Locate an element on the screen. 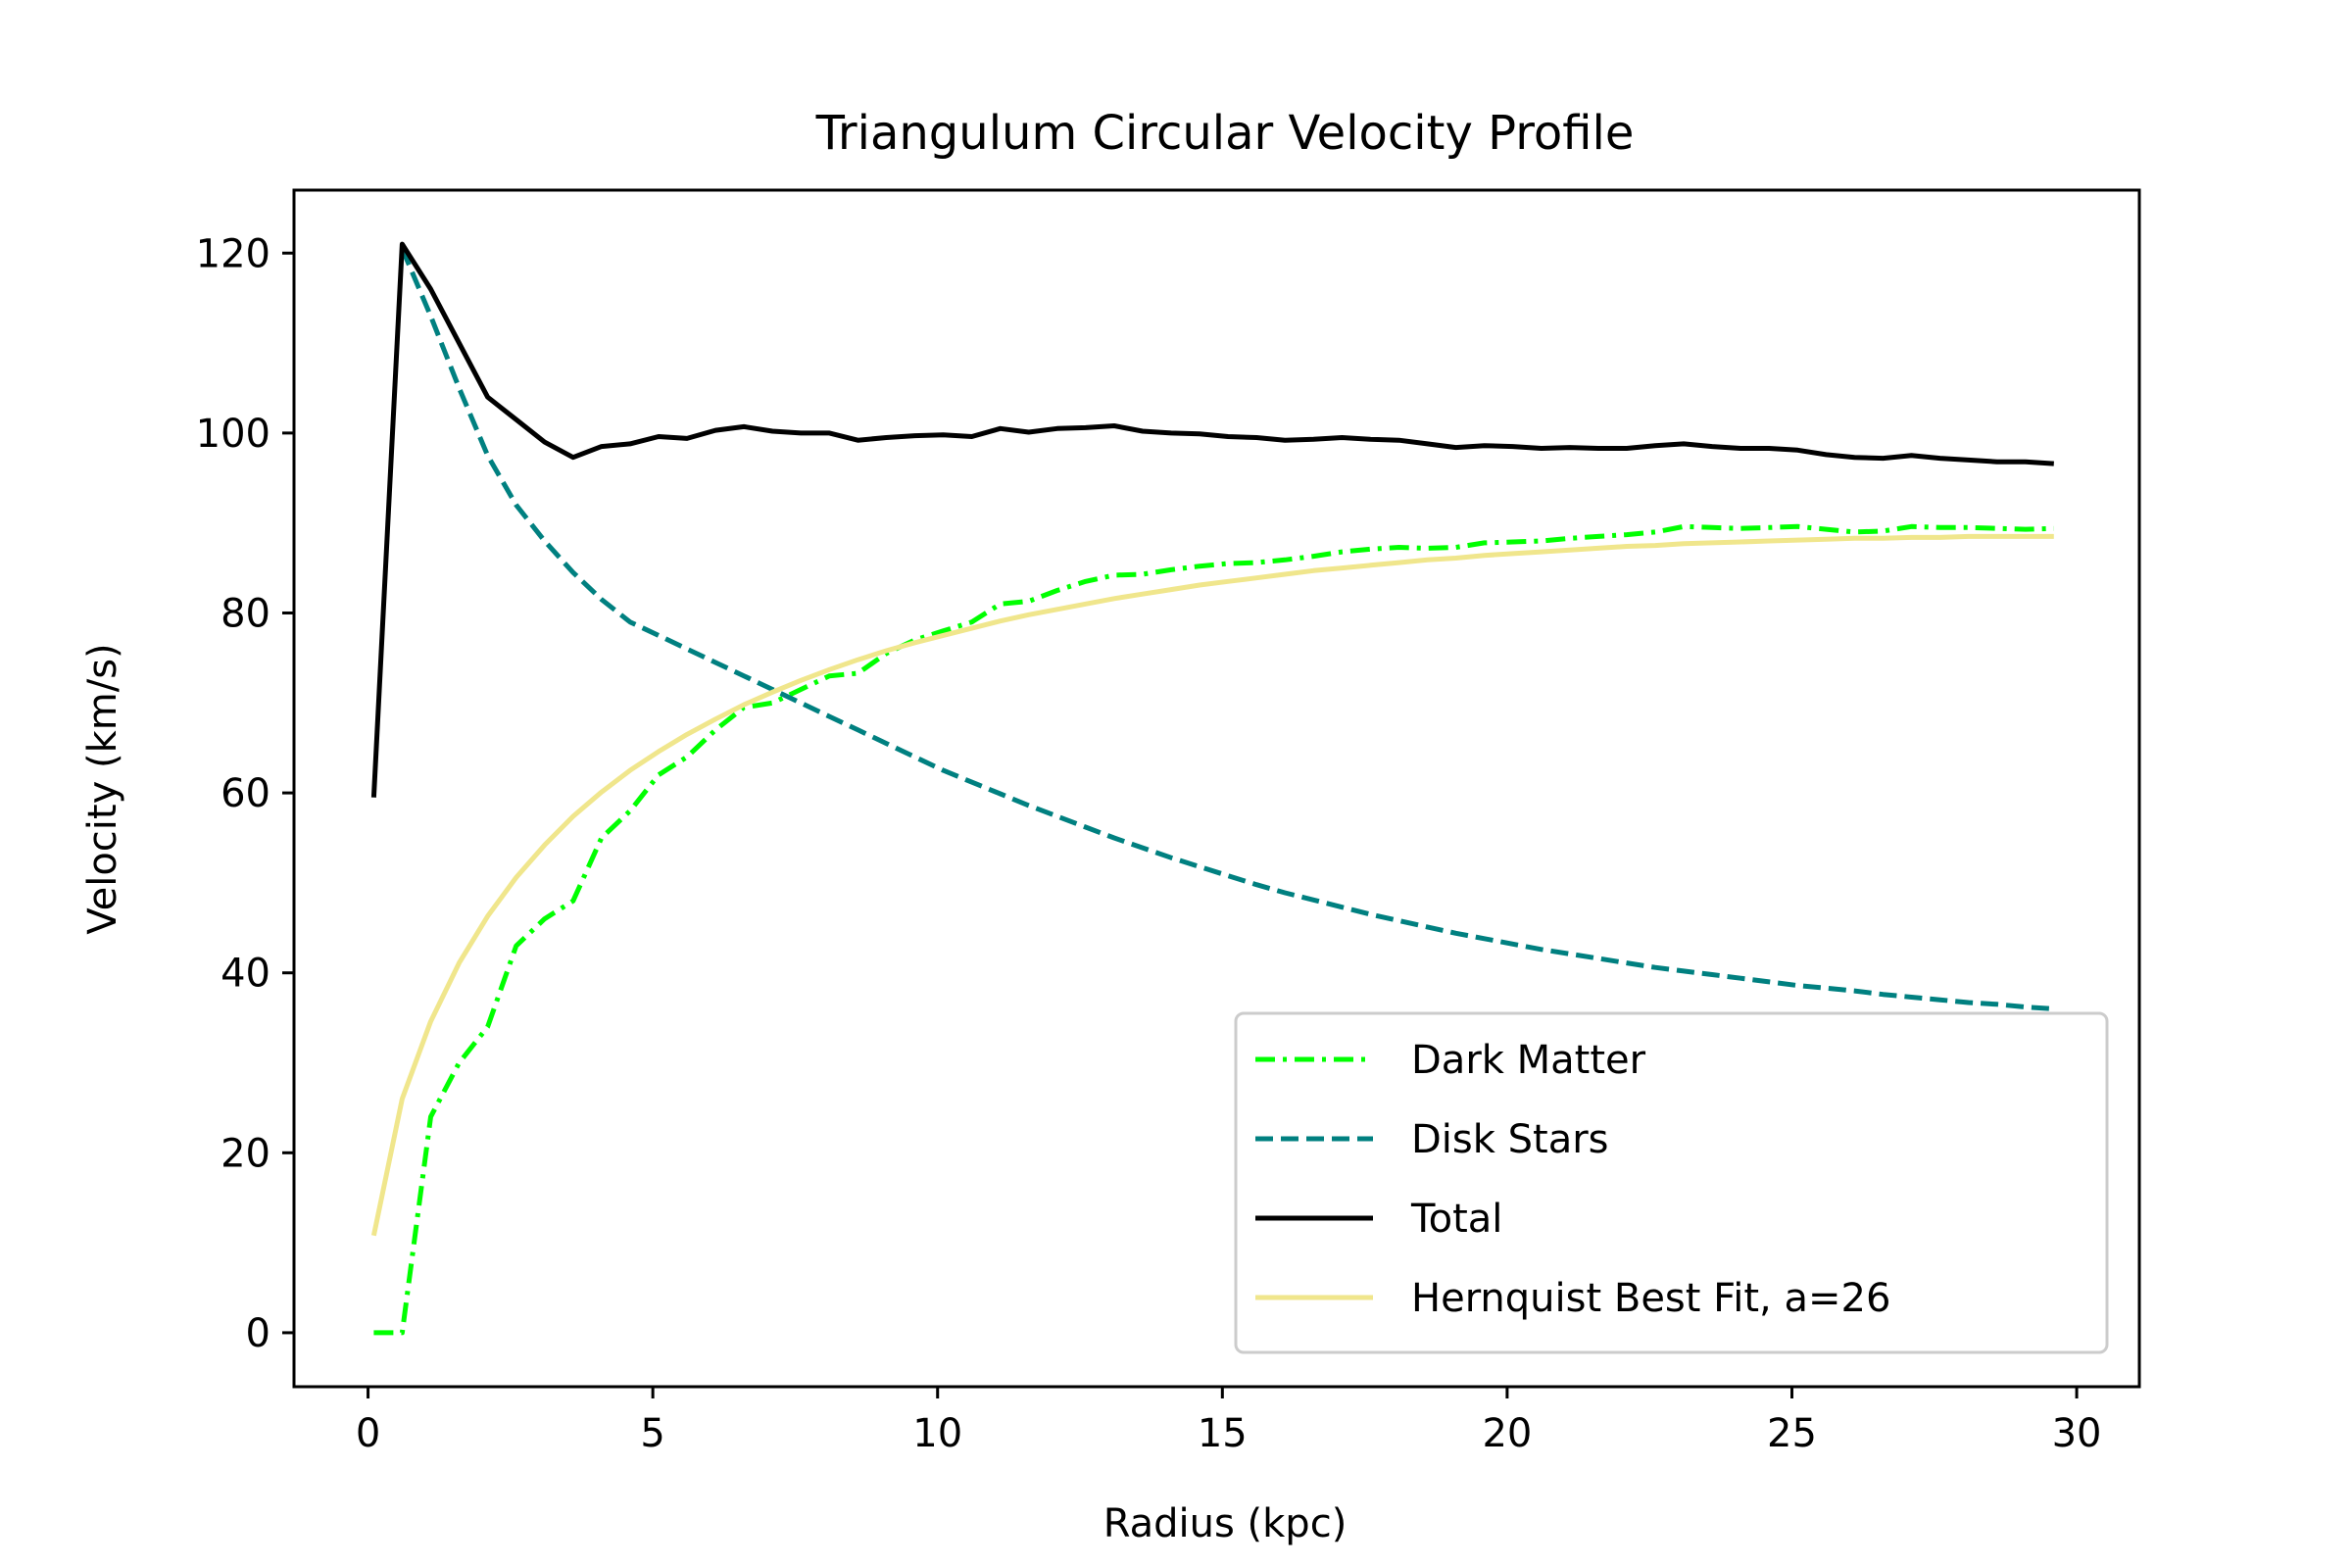 This screenshot has width=2352, height=1568. x-tick-label: 5 is located at coordinates (652, 1433).